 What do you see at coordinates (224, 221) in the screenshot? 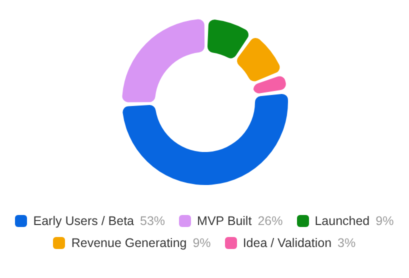
I see `legend-label: MVP Built` at bounding box center [224, 221].